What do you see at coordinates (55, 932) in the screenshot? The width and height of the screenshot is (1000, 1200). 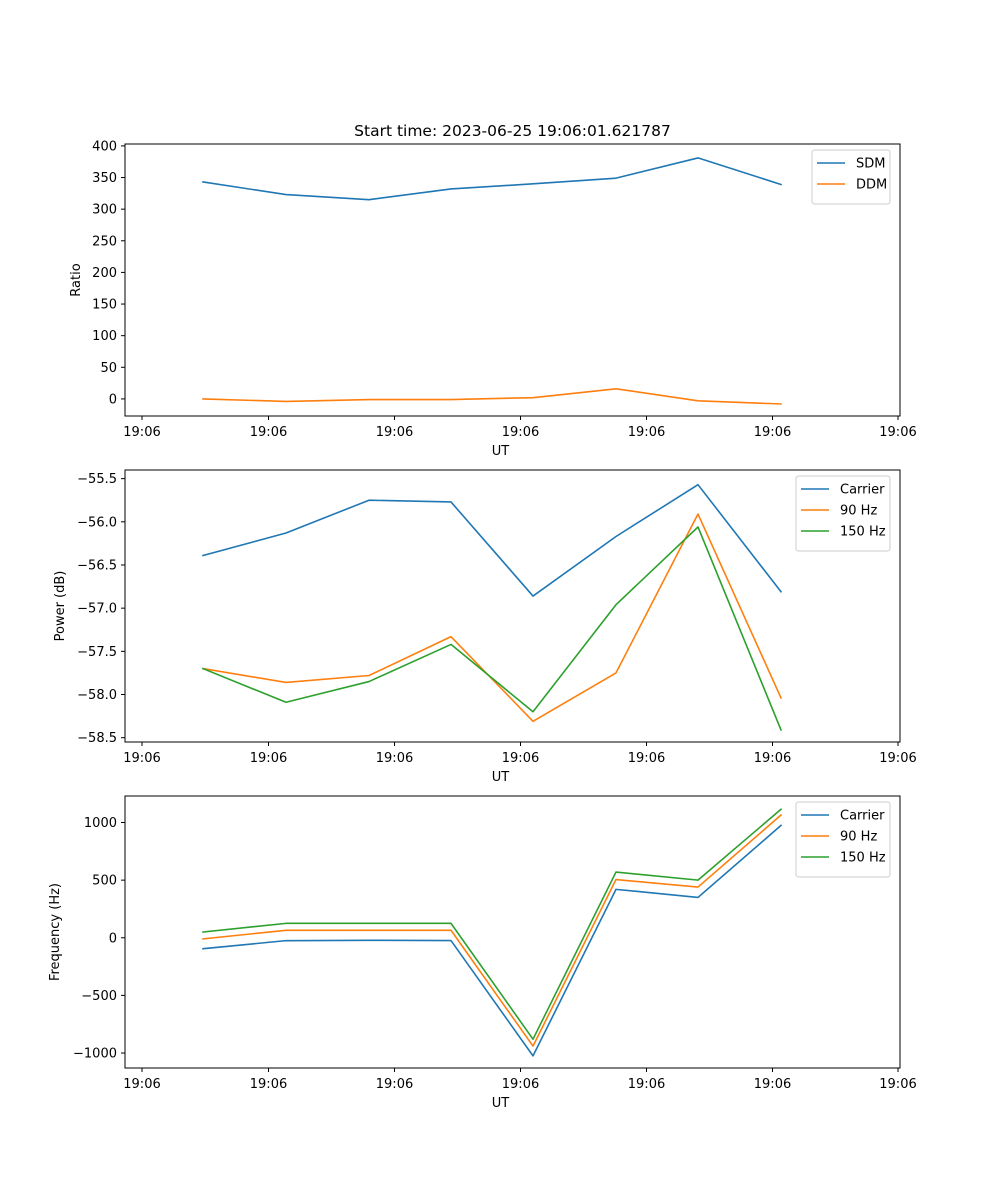 I see `y-axis-label: Frequency (Hz)` at bounding box center [55, 932].